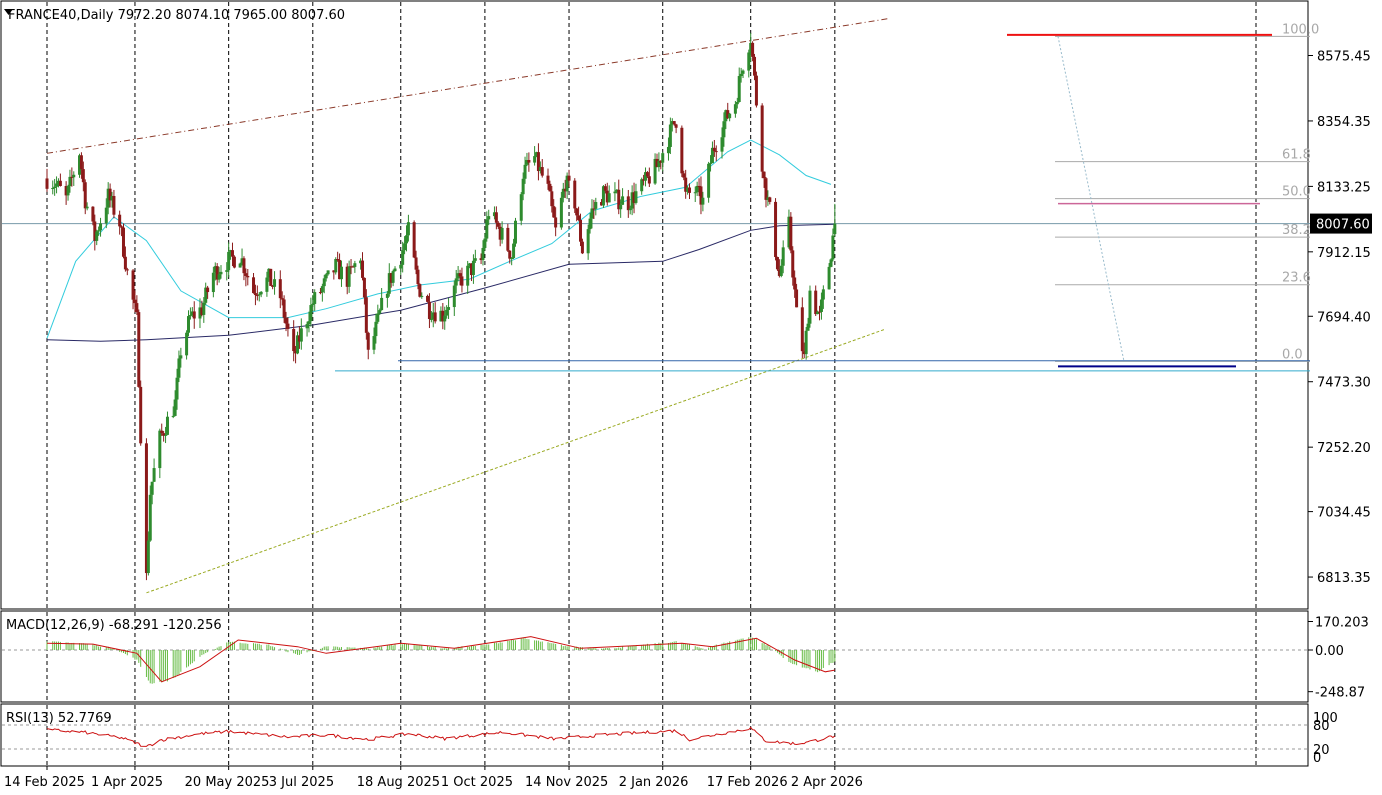 The width and height of the screenshot is (1382, 795). I want to click on rsi-y-tick-label: 80, so click(1321, 726).